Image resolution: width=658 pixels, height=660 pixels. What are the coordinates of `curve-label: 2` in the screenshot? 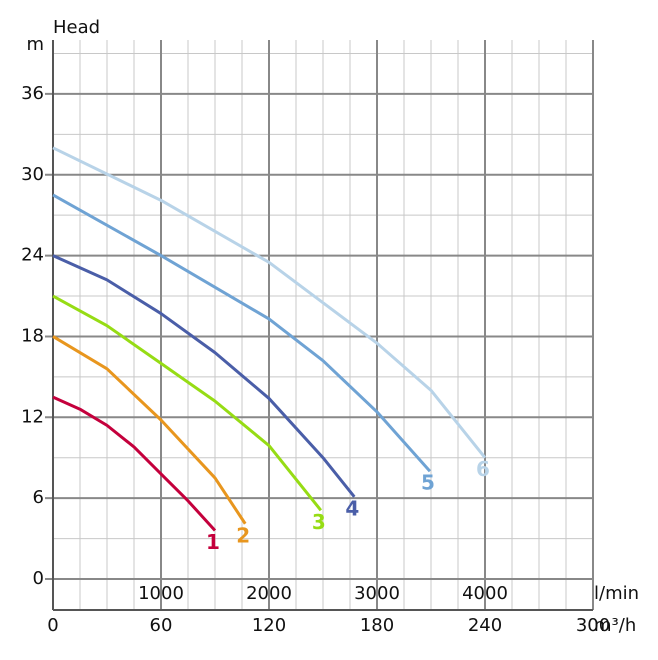 It's located at (243, 535).